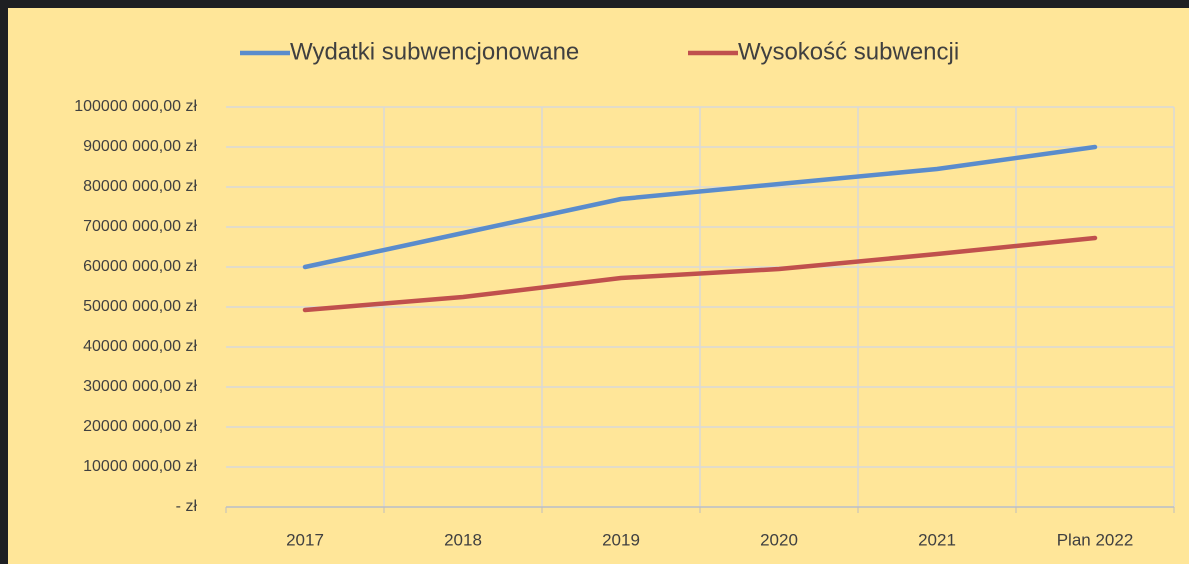 This screenshot has width=1189, height=564. What do you see at coordinates (848, 51) in the screenshot?
I see `legend-label: Wysokość subwencji` at bounding box center [848, 51].